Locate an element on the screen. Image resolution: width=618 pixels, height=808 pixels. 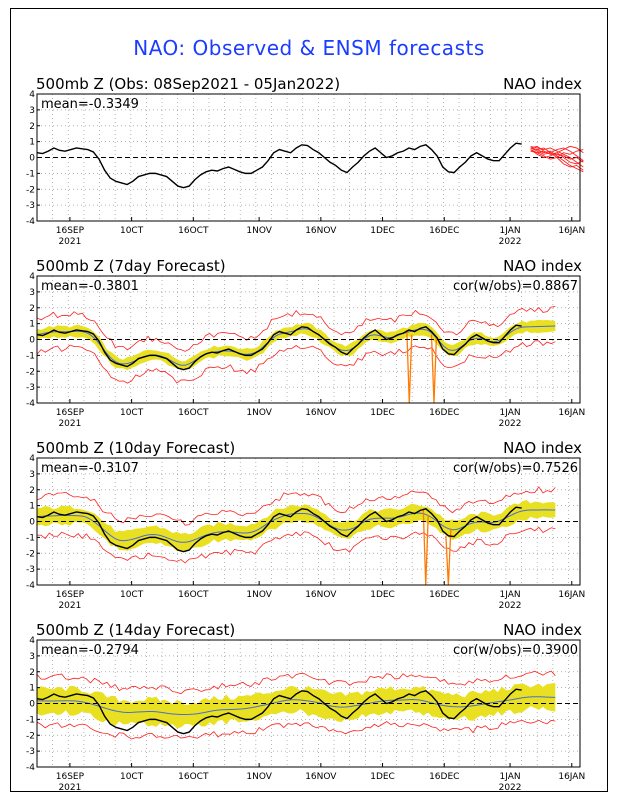
panel-mean-label: mean=-0.3349 is located at coordinates (90, 104).